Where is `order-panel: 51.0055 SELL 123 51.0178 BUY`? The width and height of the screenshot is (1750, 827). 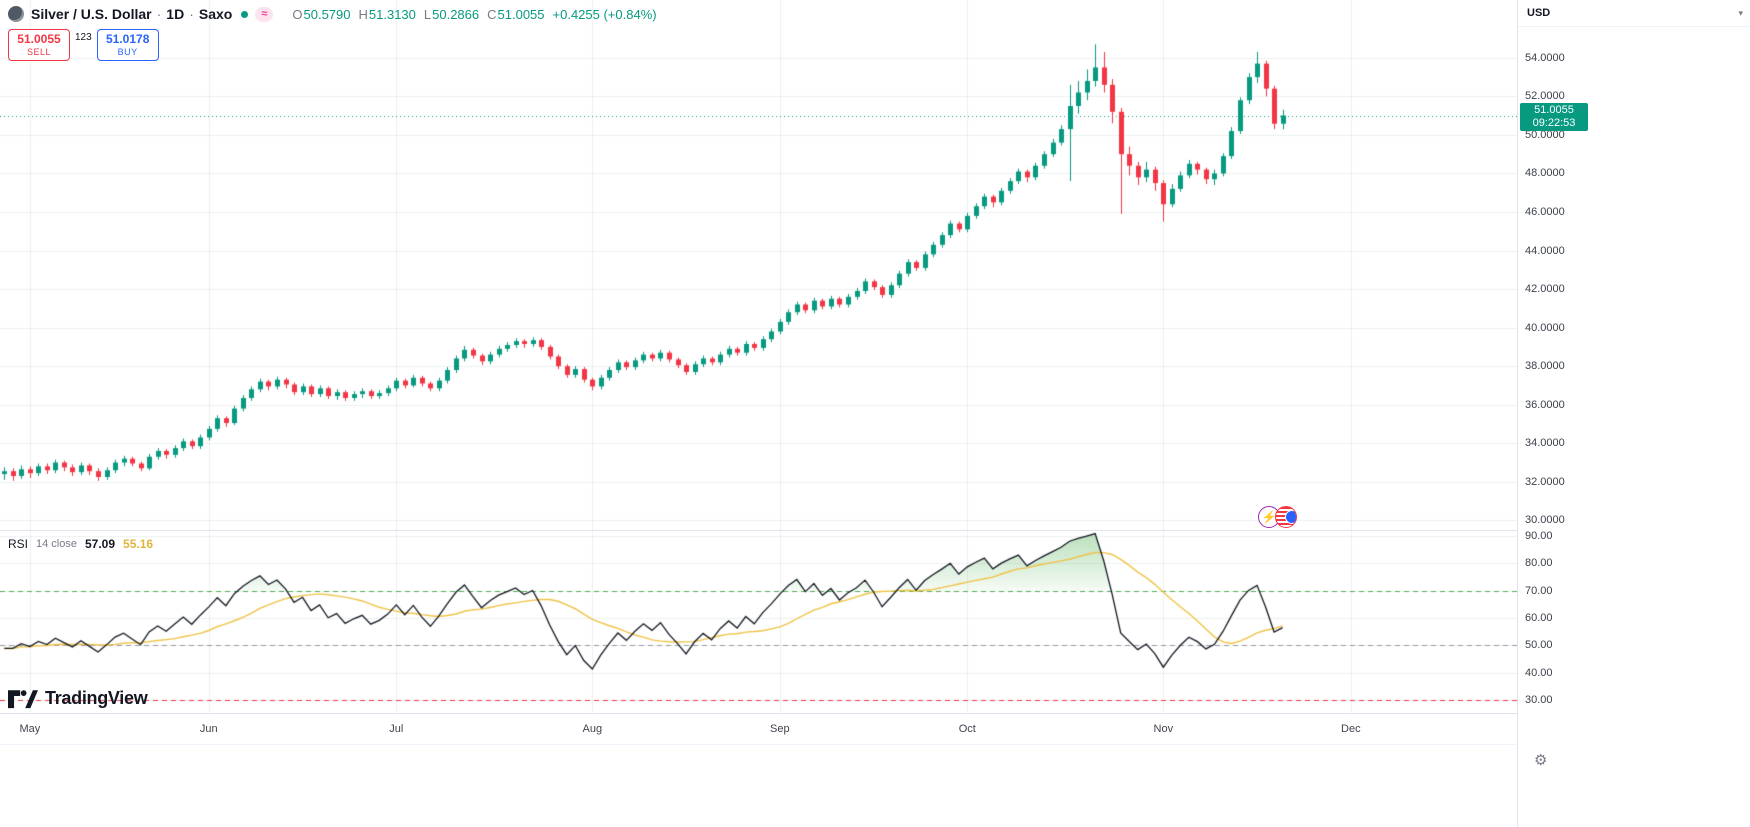 order-panel: 51.0055 SELL 123 51.0178 BUY is located at coordinates (83, 45).